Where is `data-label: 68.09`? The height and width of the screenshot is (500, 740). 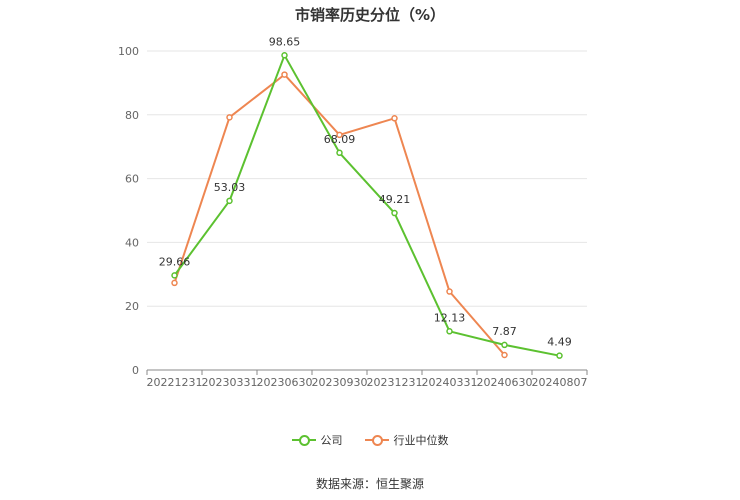
data-label: 68.09 is located at coordinates (340, 139).